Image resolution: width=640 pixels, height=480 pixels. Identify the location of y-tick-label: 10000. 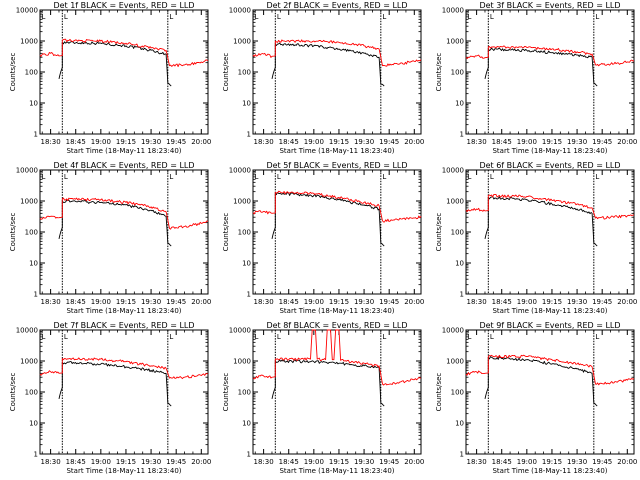
(240, 171).